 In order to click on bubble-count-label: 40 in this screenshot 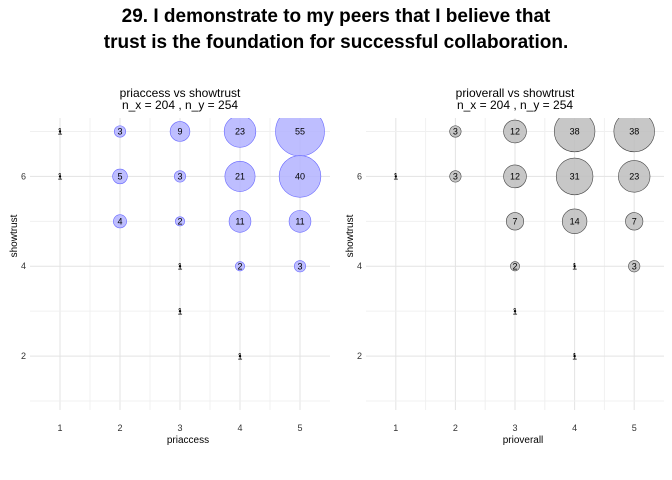, I will do `click(300, 177)`.